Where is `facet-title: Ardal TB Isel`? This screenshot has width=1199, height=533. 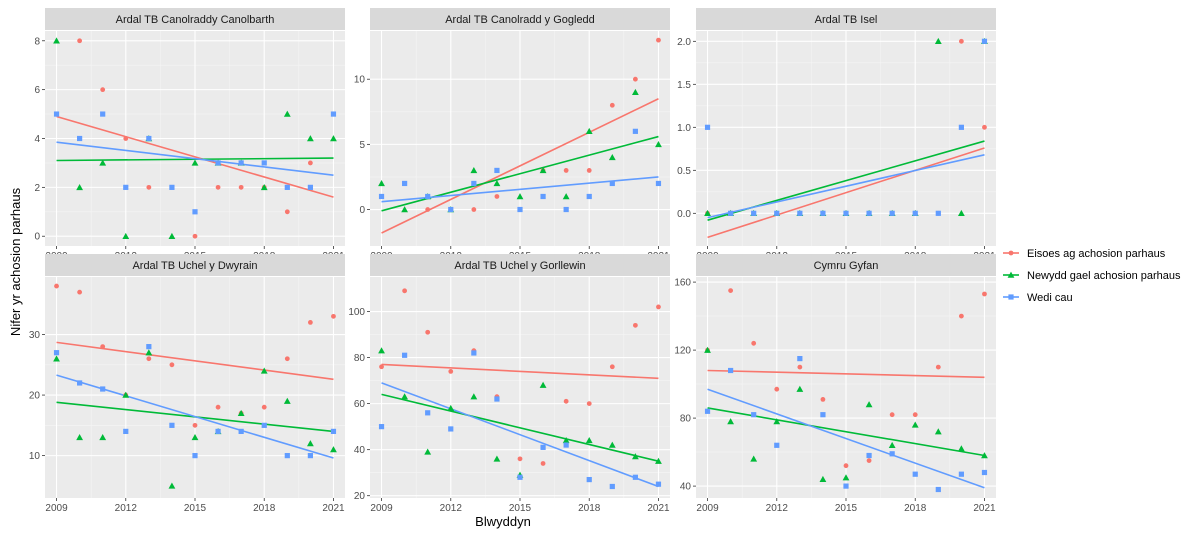 facet-title: Ardal TB Isel is located at coordinates (846, 20).